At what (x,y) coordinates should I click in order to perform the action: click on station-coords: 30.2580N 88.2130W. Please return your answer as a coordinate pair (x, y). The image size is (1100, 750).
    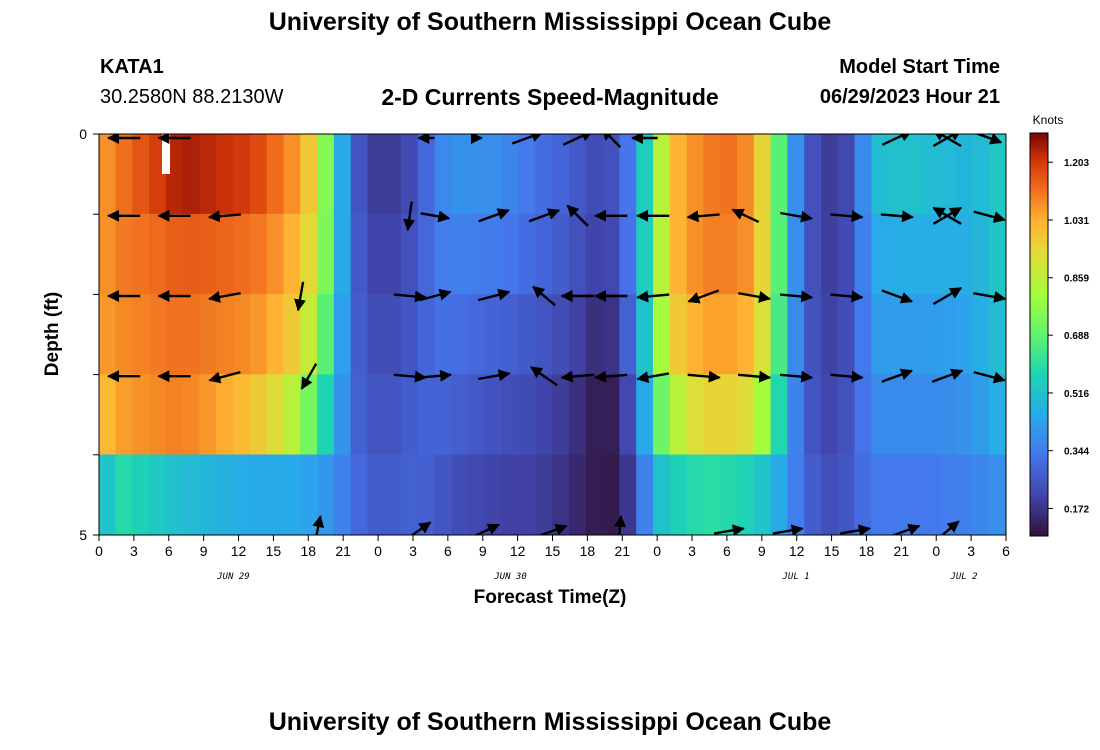
    Looking at the image, I should click on (192, 97).